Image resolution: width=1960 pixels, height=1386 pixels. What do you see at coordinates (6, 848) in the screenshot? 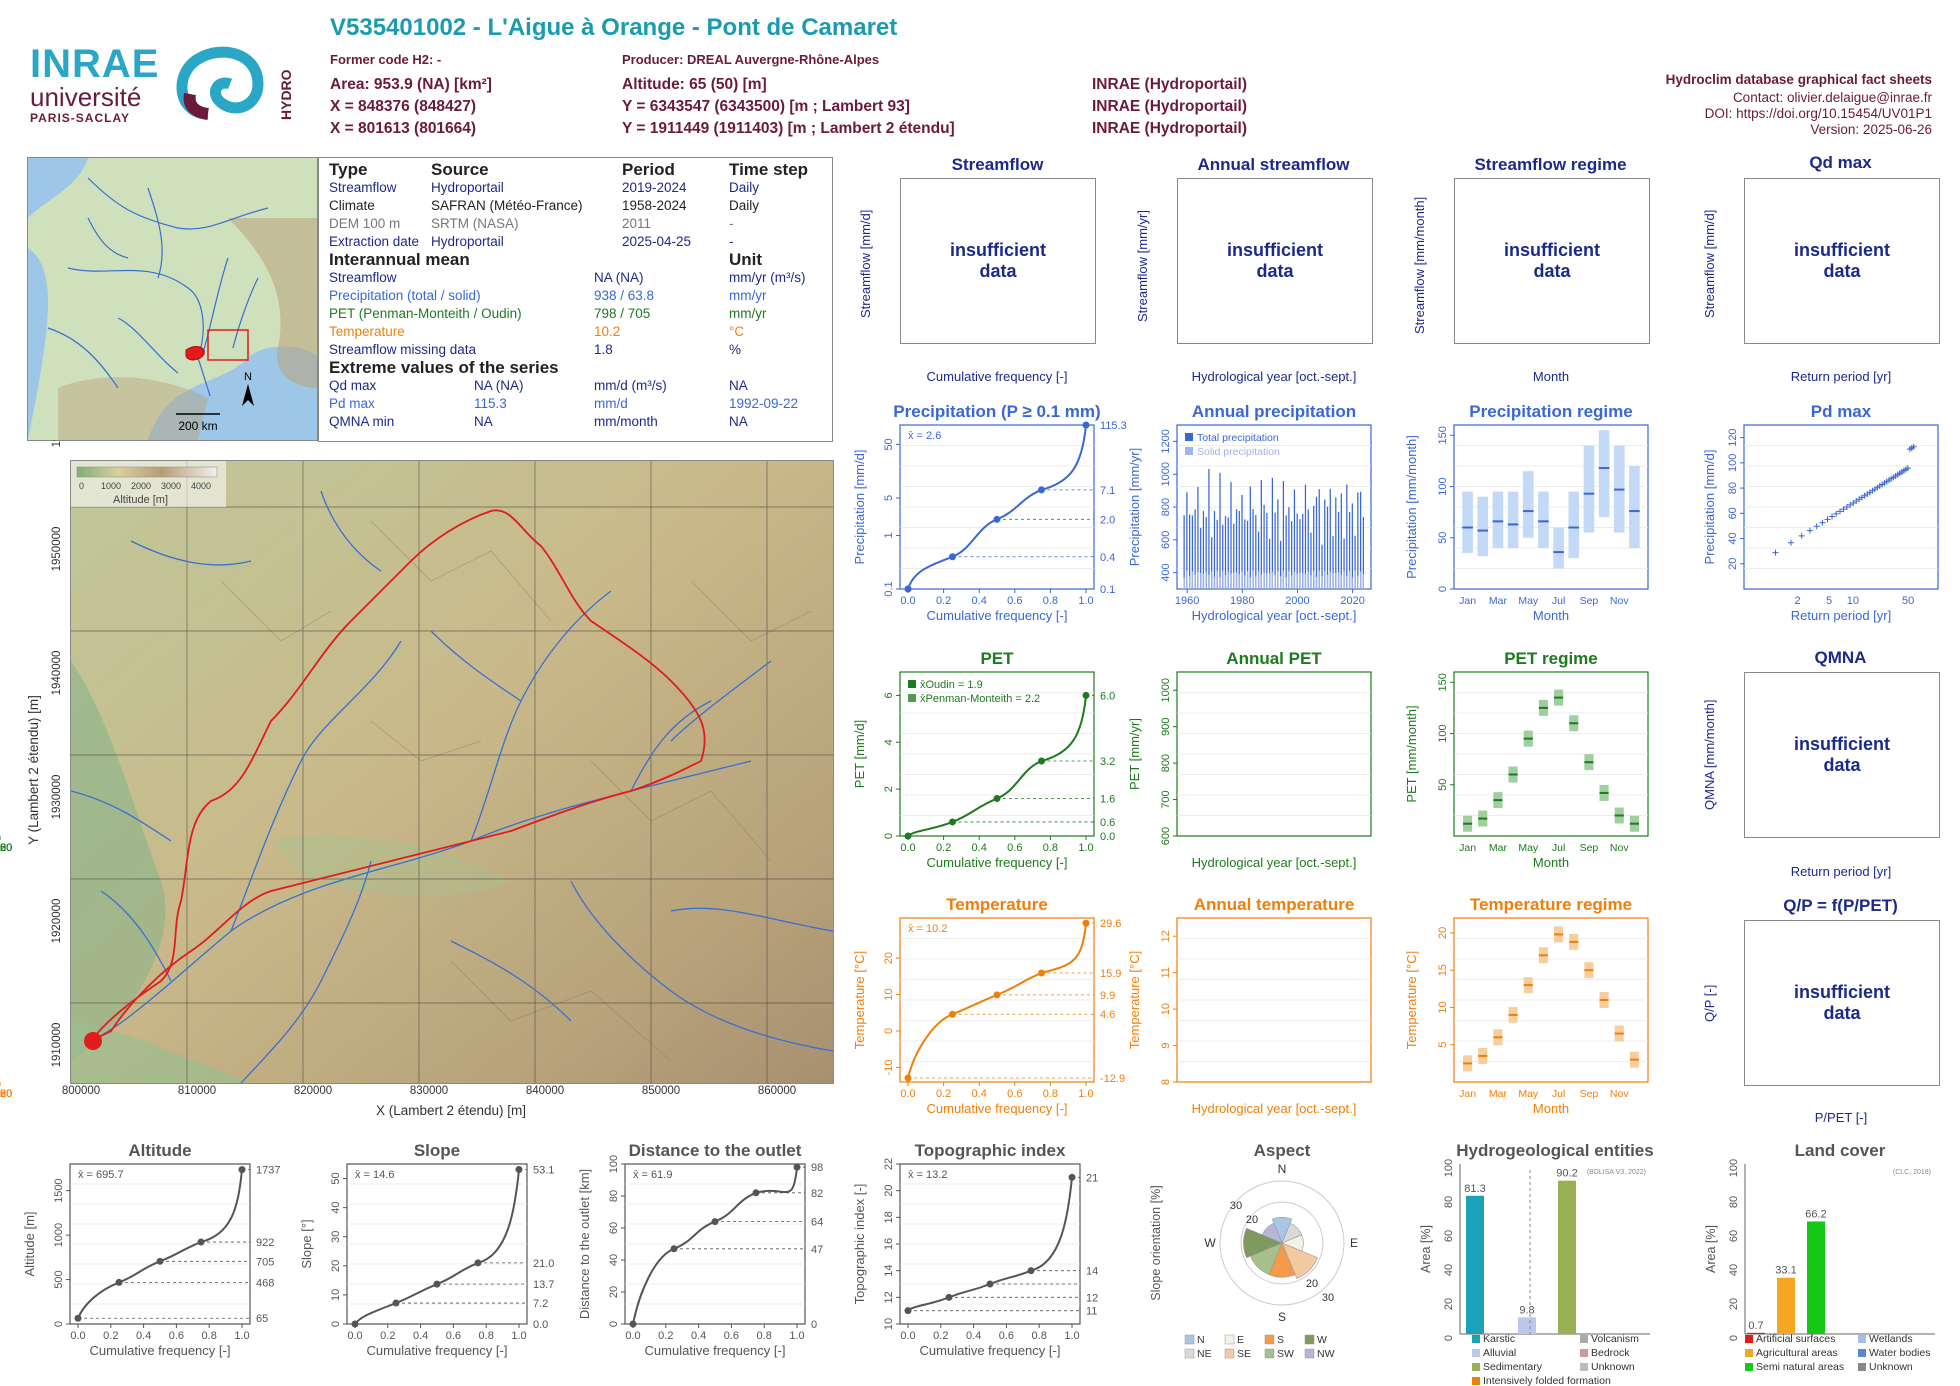
I see `annual_pet-xtick-3: 2020` at bounding box center [6, 848].